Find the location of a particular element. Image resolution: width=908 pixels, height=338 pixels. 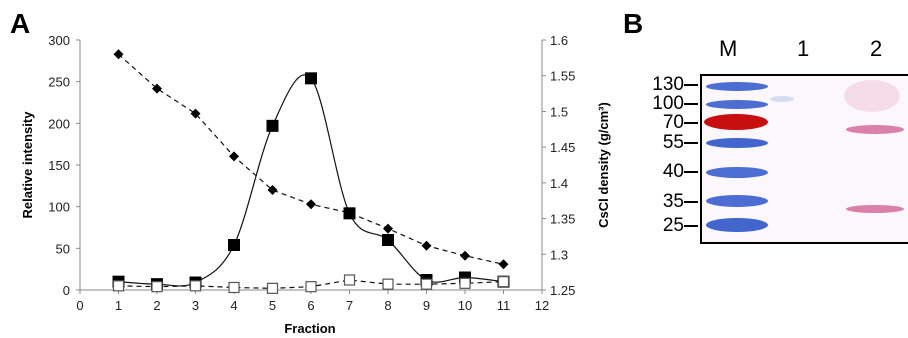

y-right-tick-label: 1.5 is located at coordinates (559, 111).